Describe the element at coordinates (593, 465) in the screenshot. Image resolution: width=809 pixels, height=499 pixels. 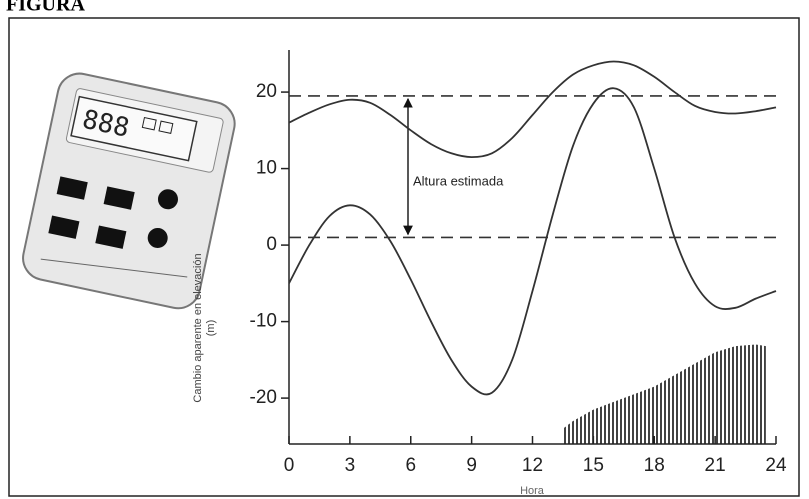
I see `x-tick-label: 15` at that location.